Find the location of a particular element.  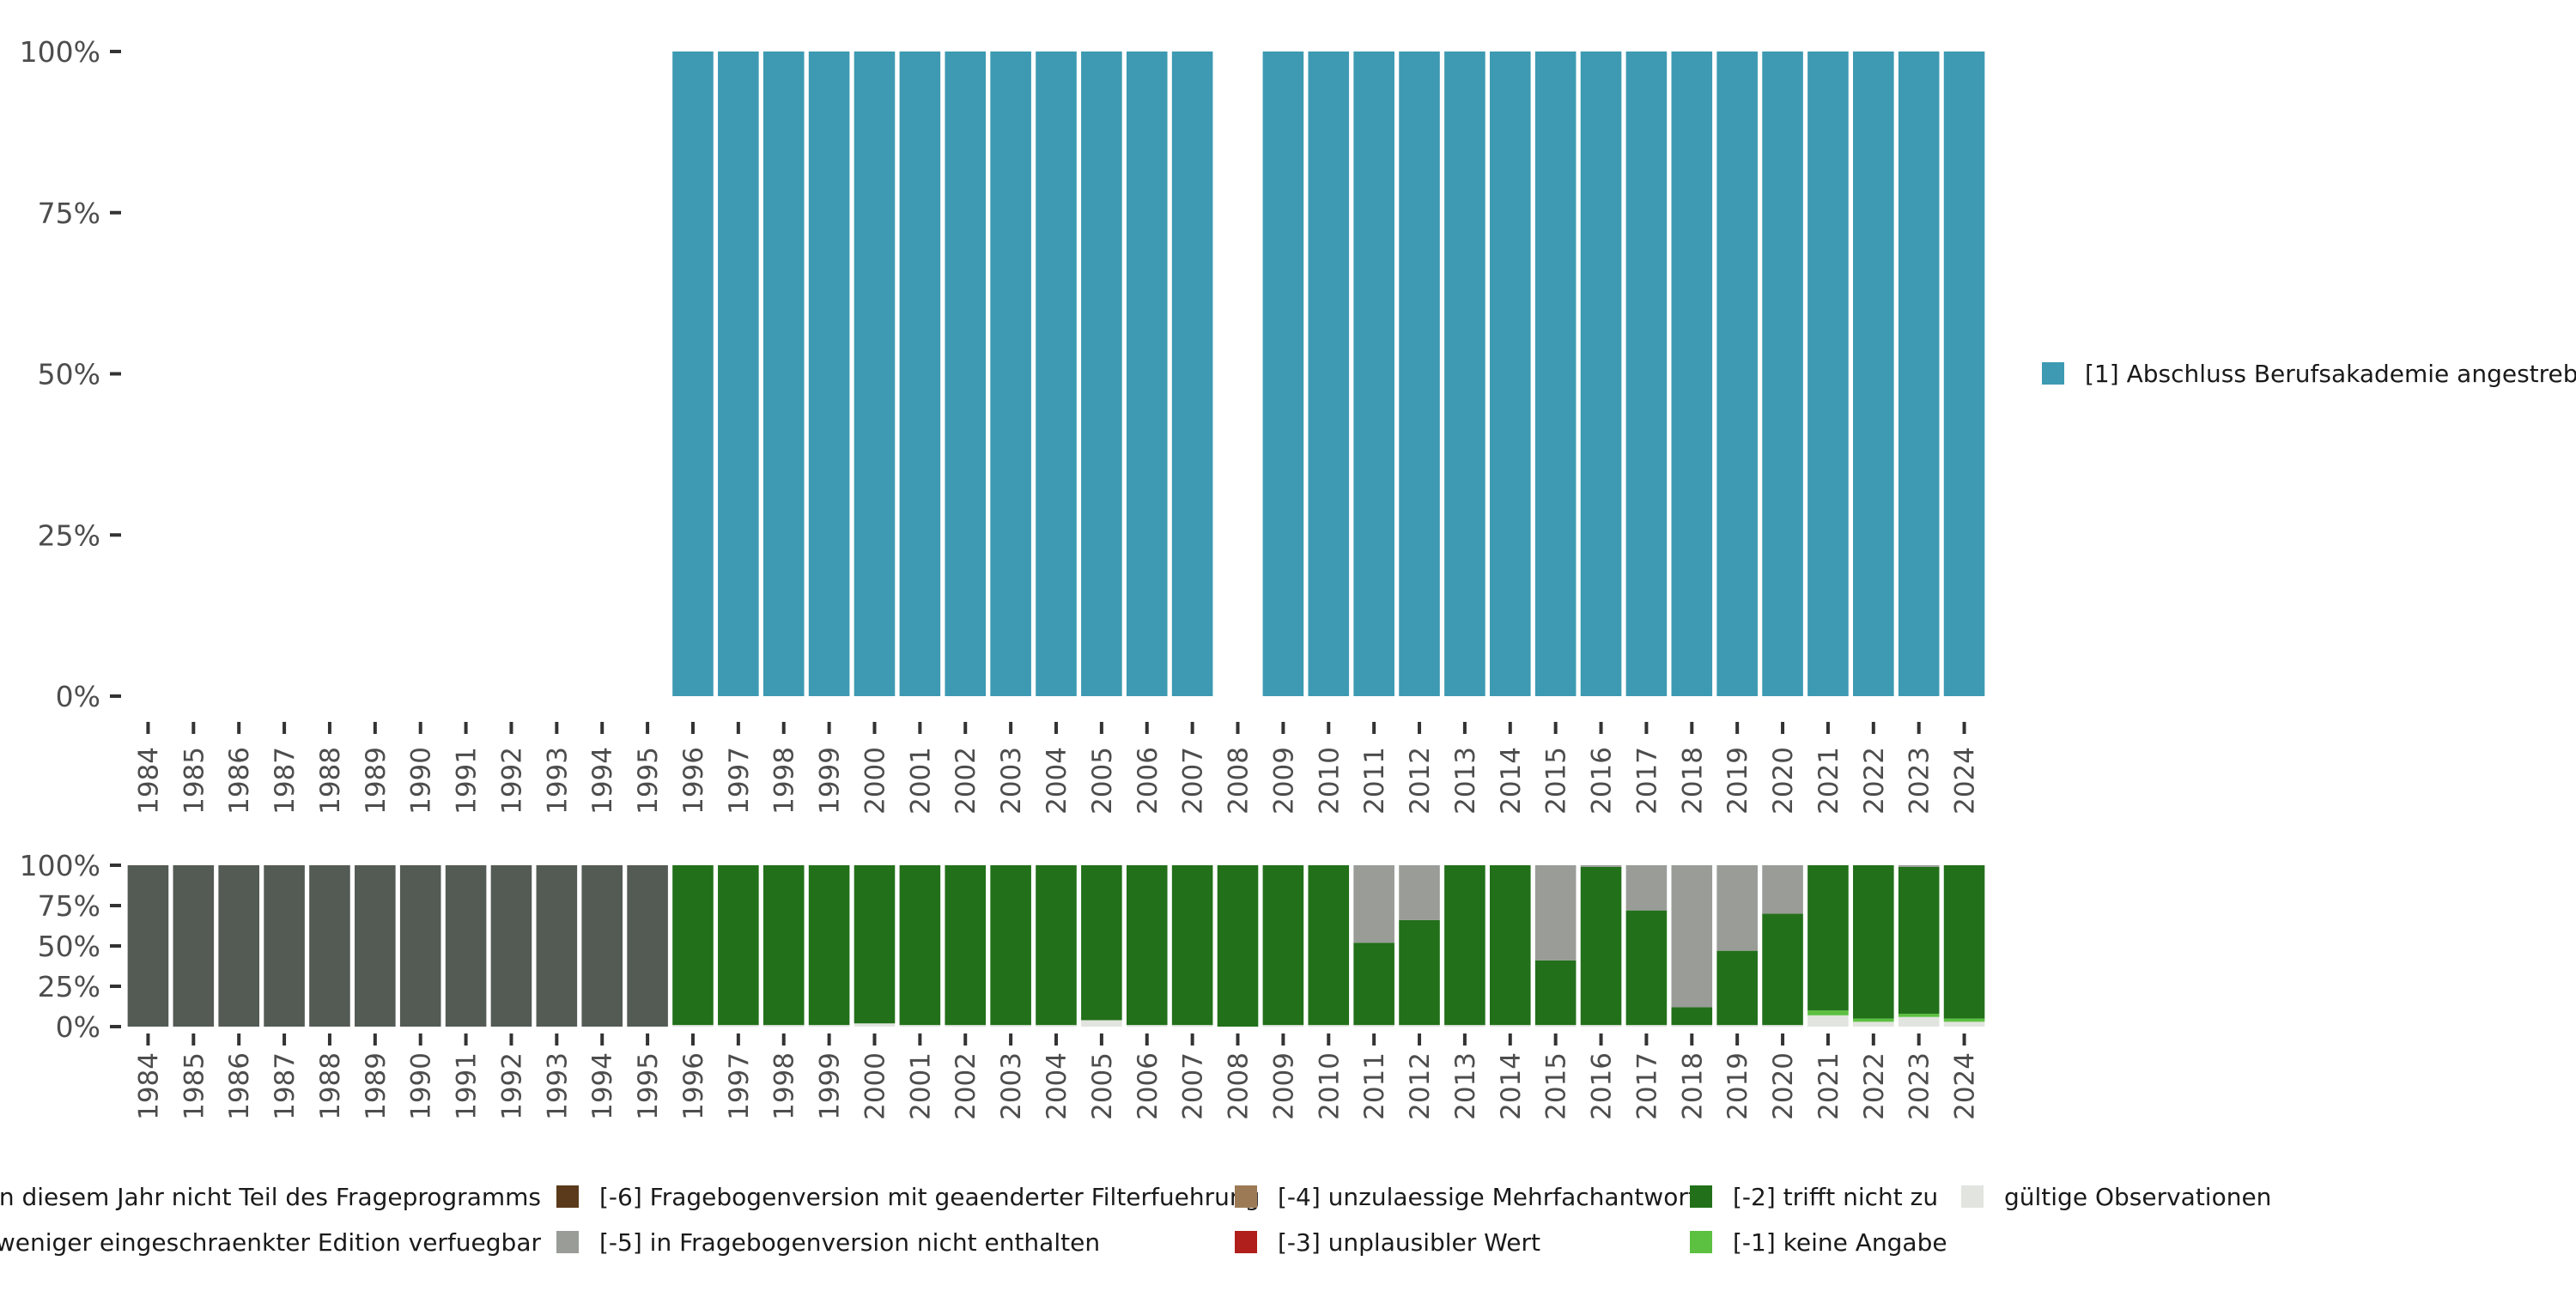

bottom-bar-2012 is located at coordinates (1419, 893).